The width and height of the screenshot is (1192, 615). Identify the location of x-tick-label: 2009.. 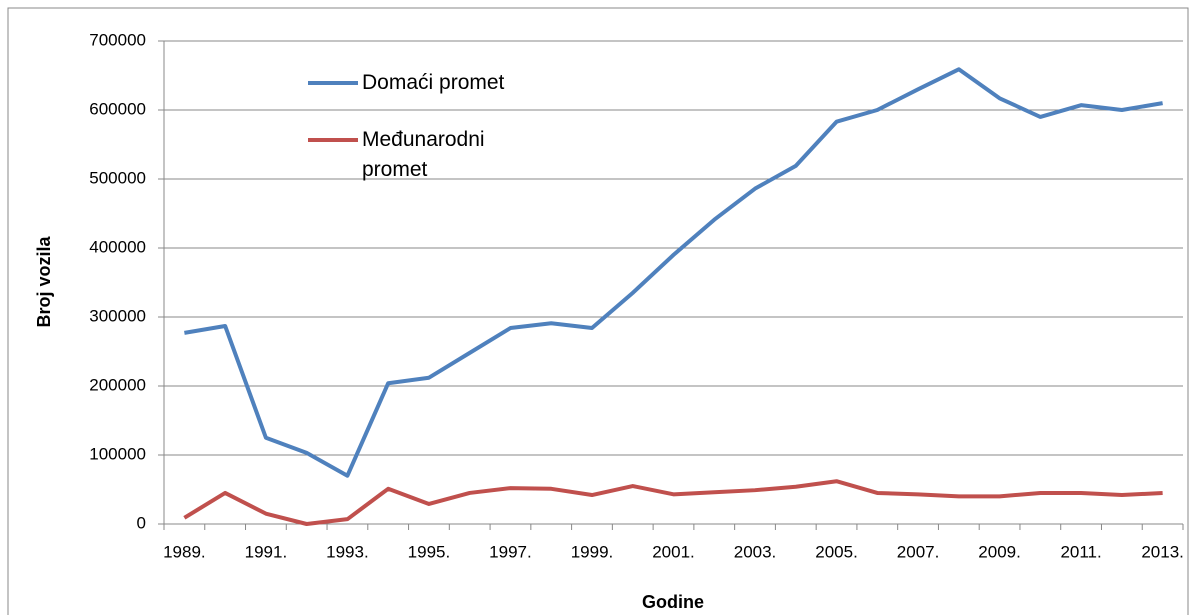
(999, 551).